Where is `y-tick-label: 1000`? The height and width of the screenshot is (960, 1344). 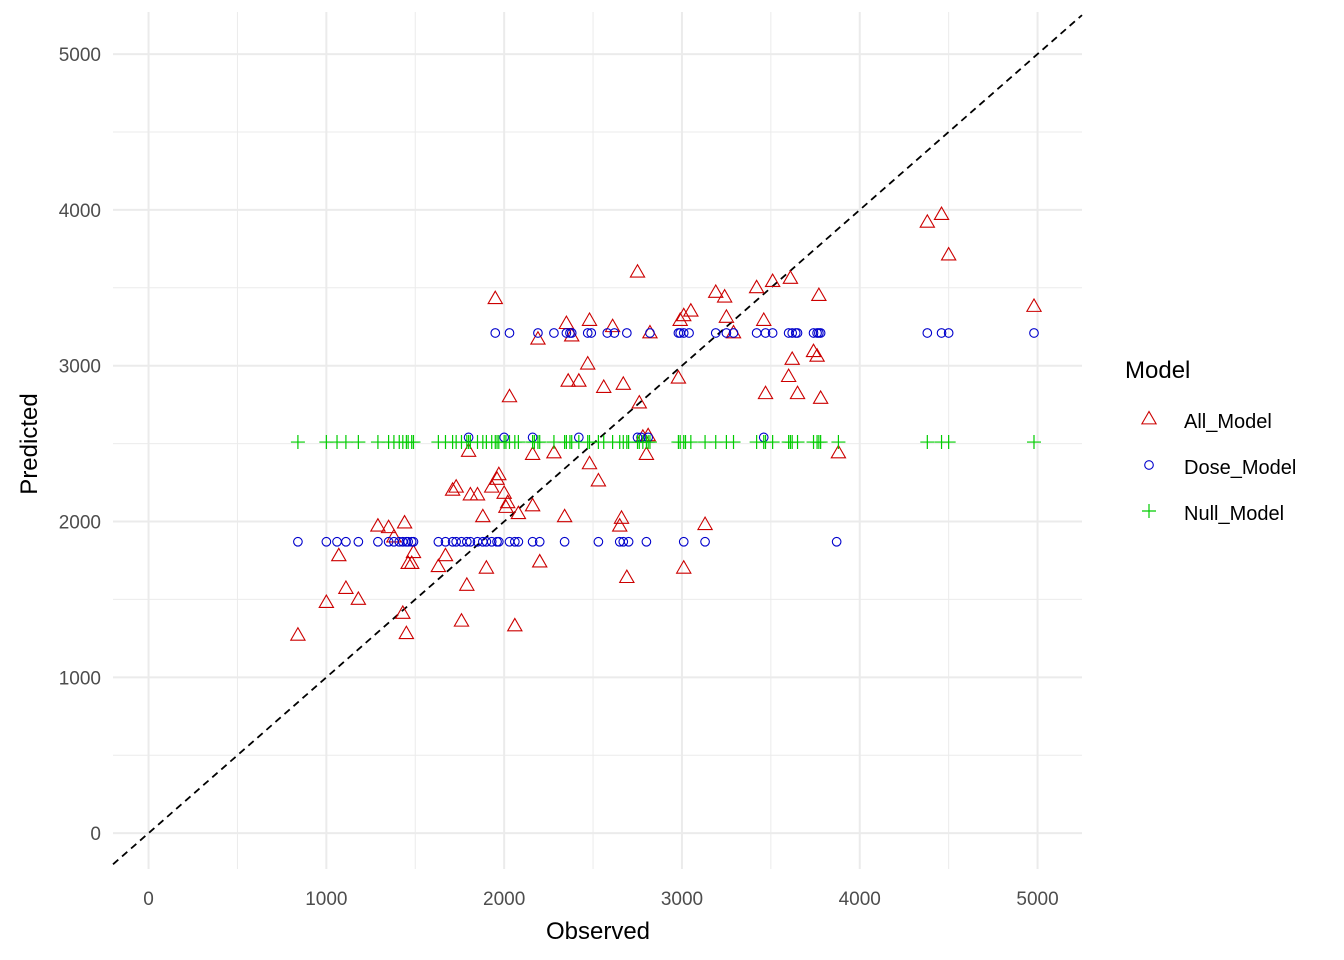
y-tick-label: 1000 is located at coordinates (80, 678).